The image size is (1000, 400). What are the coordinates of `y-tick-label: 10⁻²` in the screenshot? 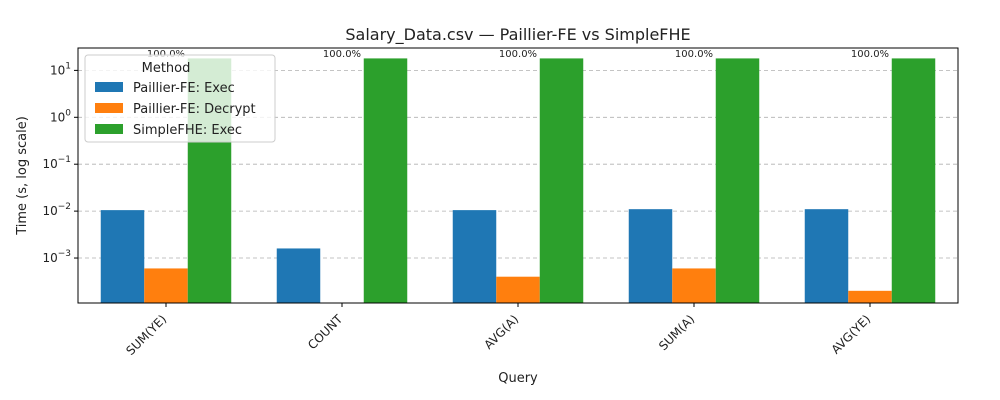 It's located at (56, 210).